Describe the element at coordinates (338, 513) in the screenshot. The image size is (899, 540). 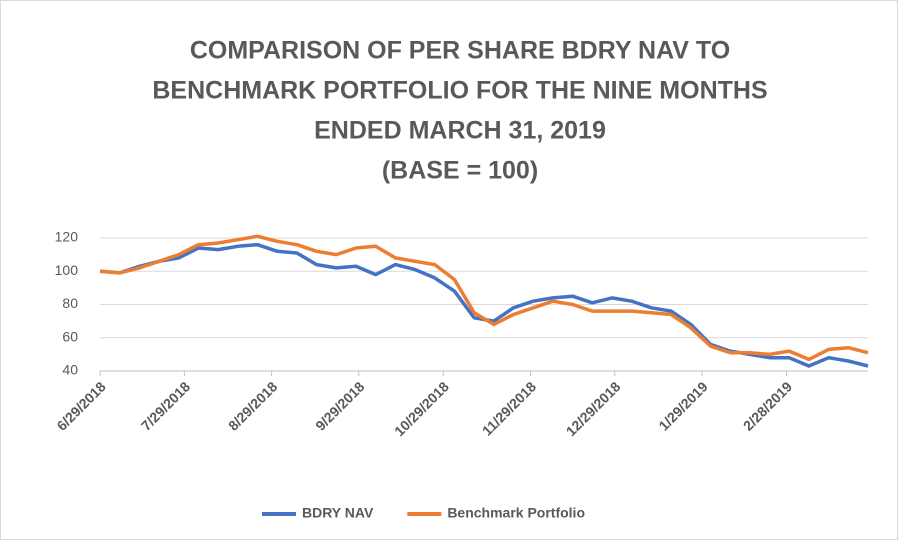
I see `legend-label: BDRY NAV` at that location.